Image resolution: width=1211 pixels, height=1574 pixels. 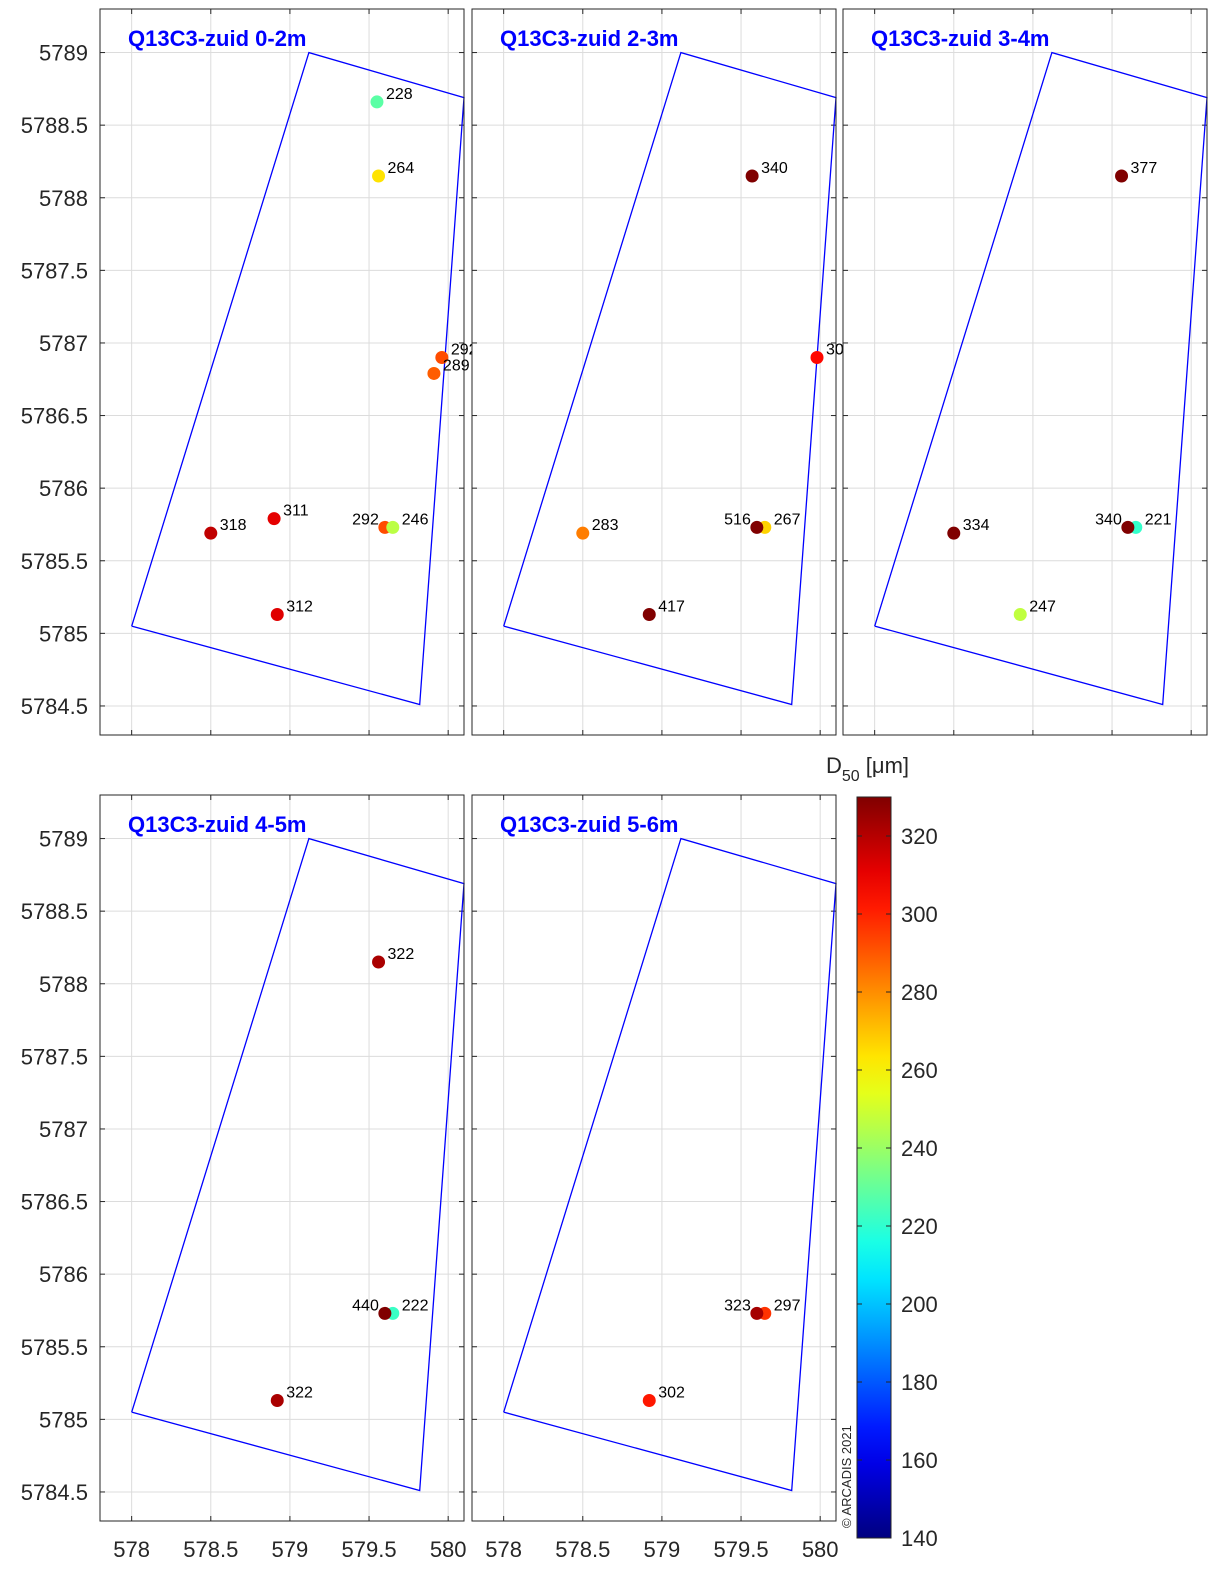 What do you see at coordinates (960, 38) in the screenshot?
I see `panel-title: Q13C3-zuid 3-4m` at bounding box center [960, 38].